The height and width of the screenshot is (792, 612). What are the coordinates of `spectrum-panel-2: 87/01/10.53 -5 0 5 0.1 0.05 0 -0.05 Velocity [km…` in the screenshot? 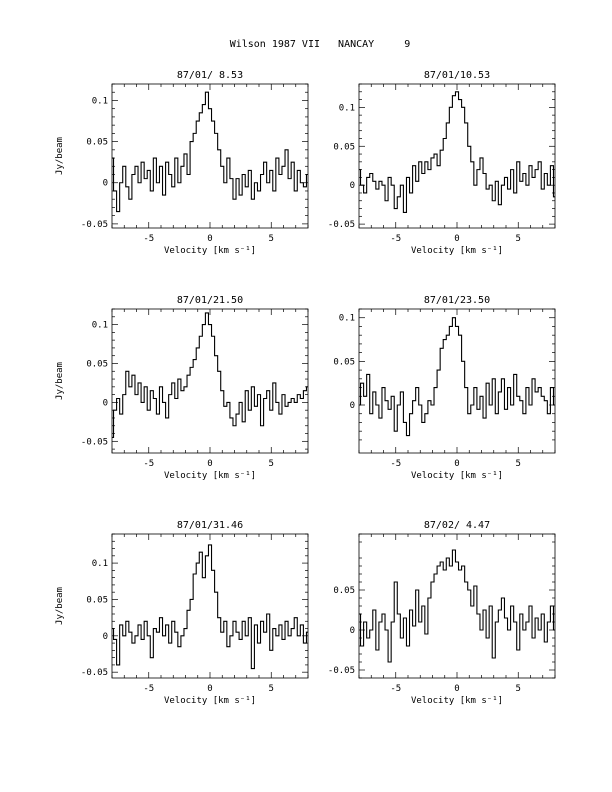 It's located at (442, 163).